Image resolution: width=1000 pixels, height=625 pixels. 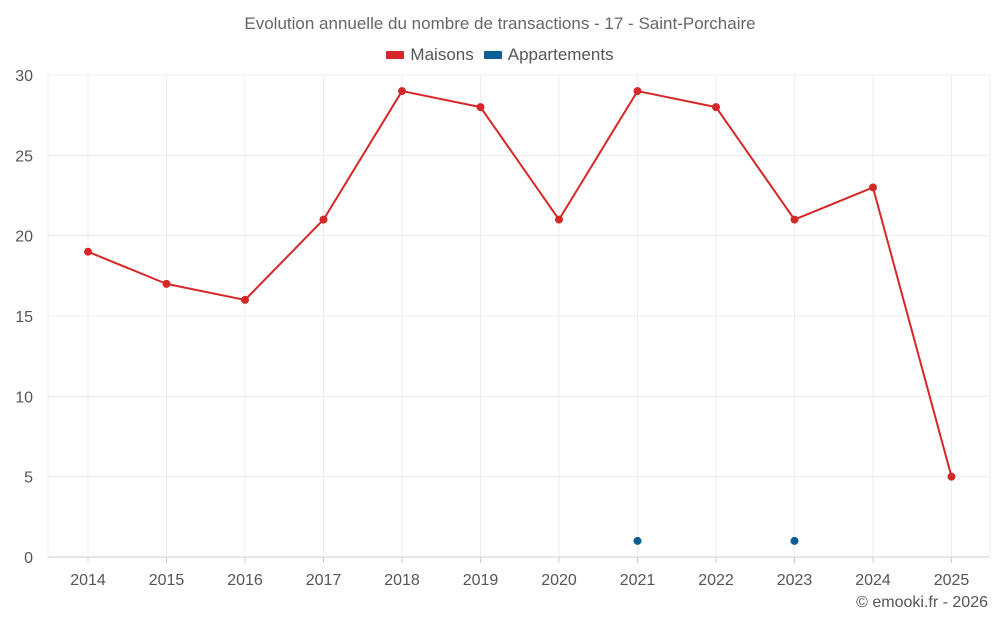 I want to click on x-tick-label: 2018, so click(x=402, y=580).